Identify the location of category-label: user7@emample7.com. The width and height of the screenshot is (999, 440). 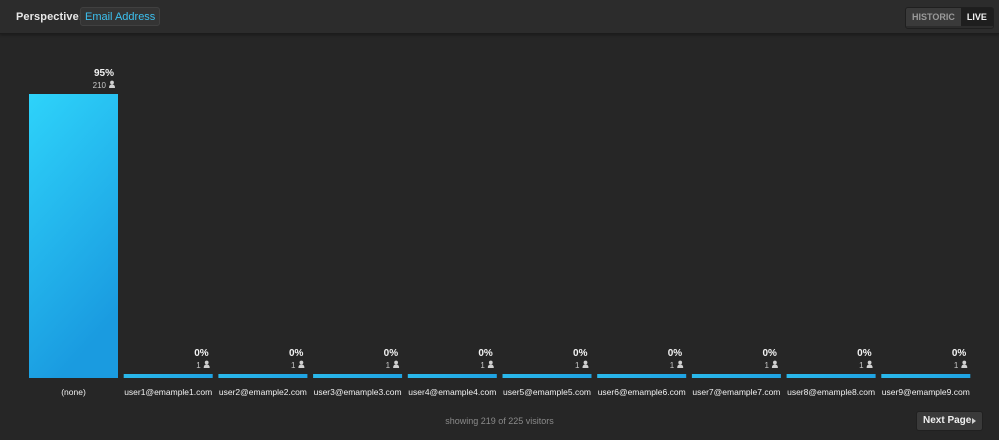
(736, 392).